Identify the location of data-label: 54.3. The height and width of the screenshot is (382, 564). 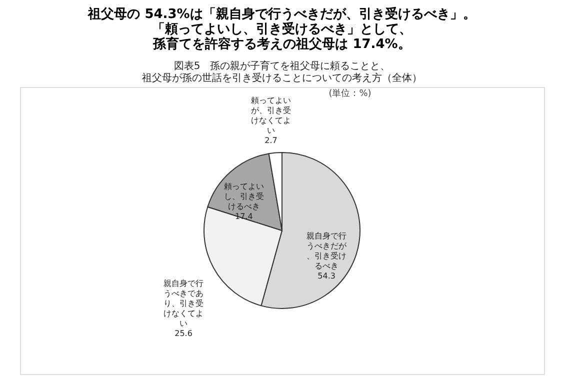
(327, 276).